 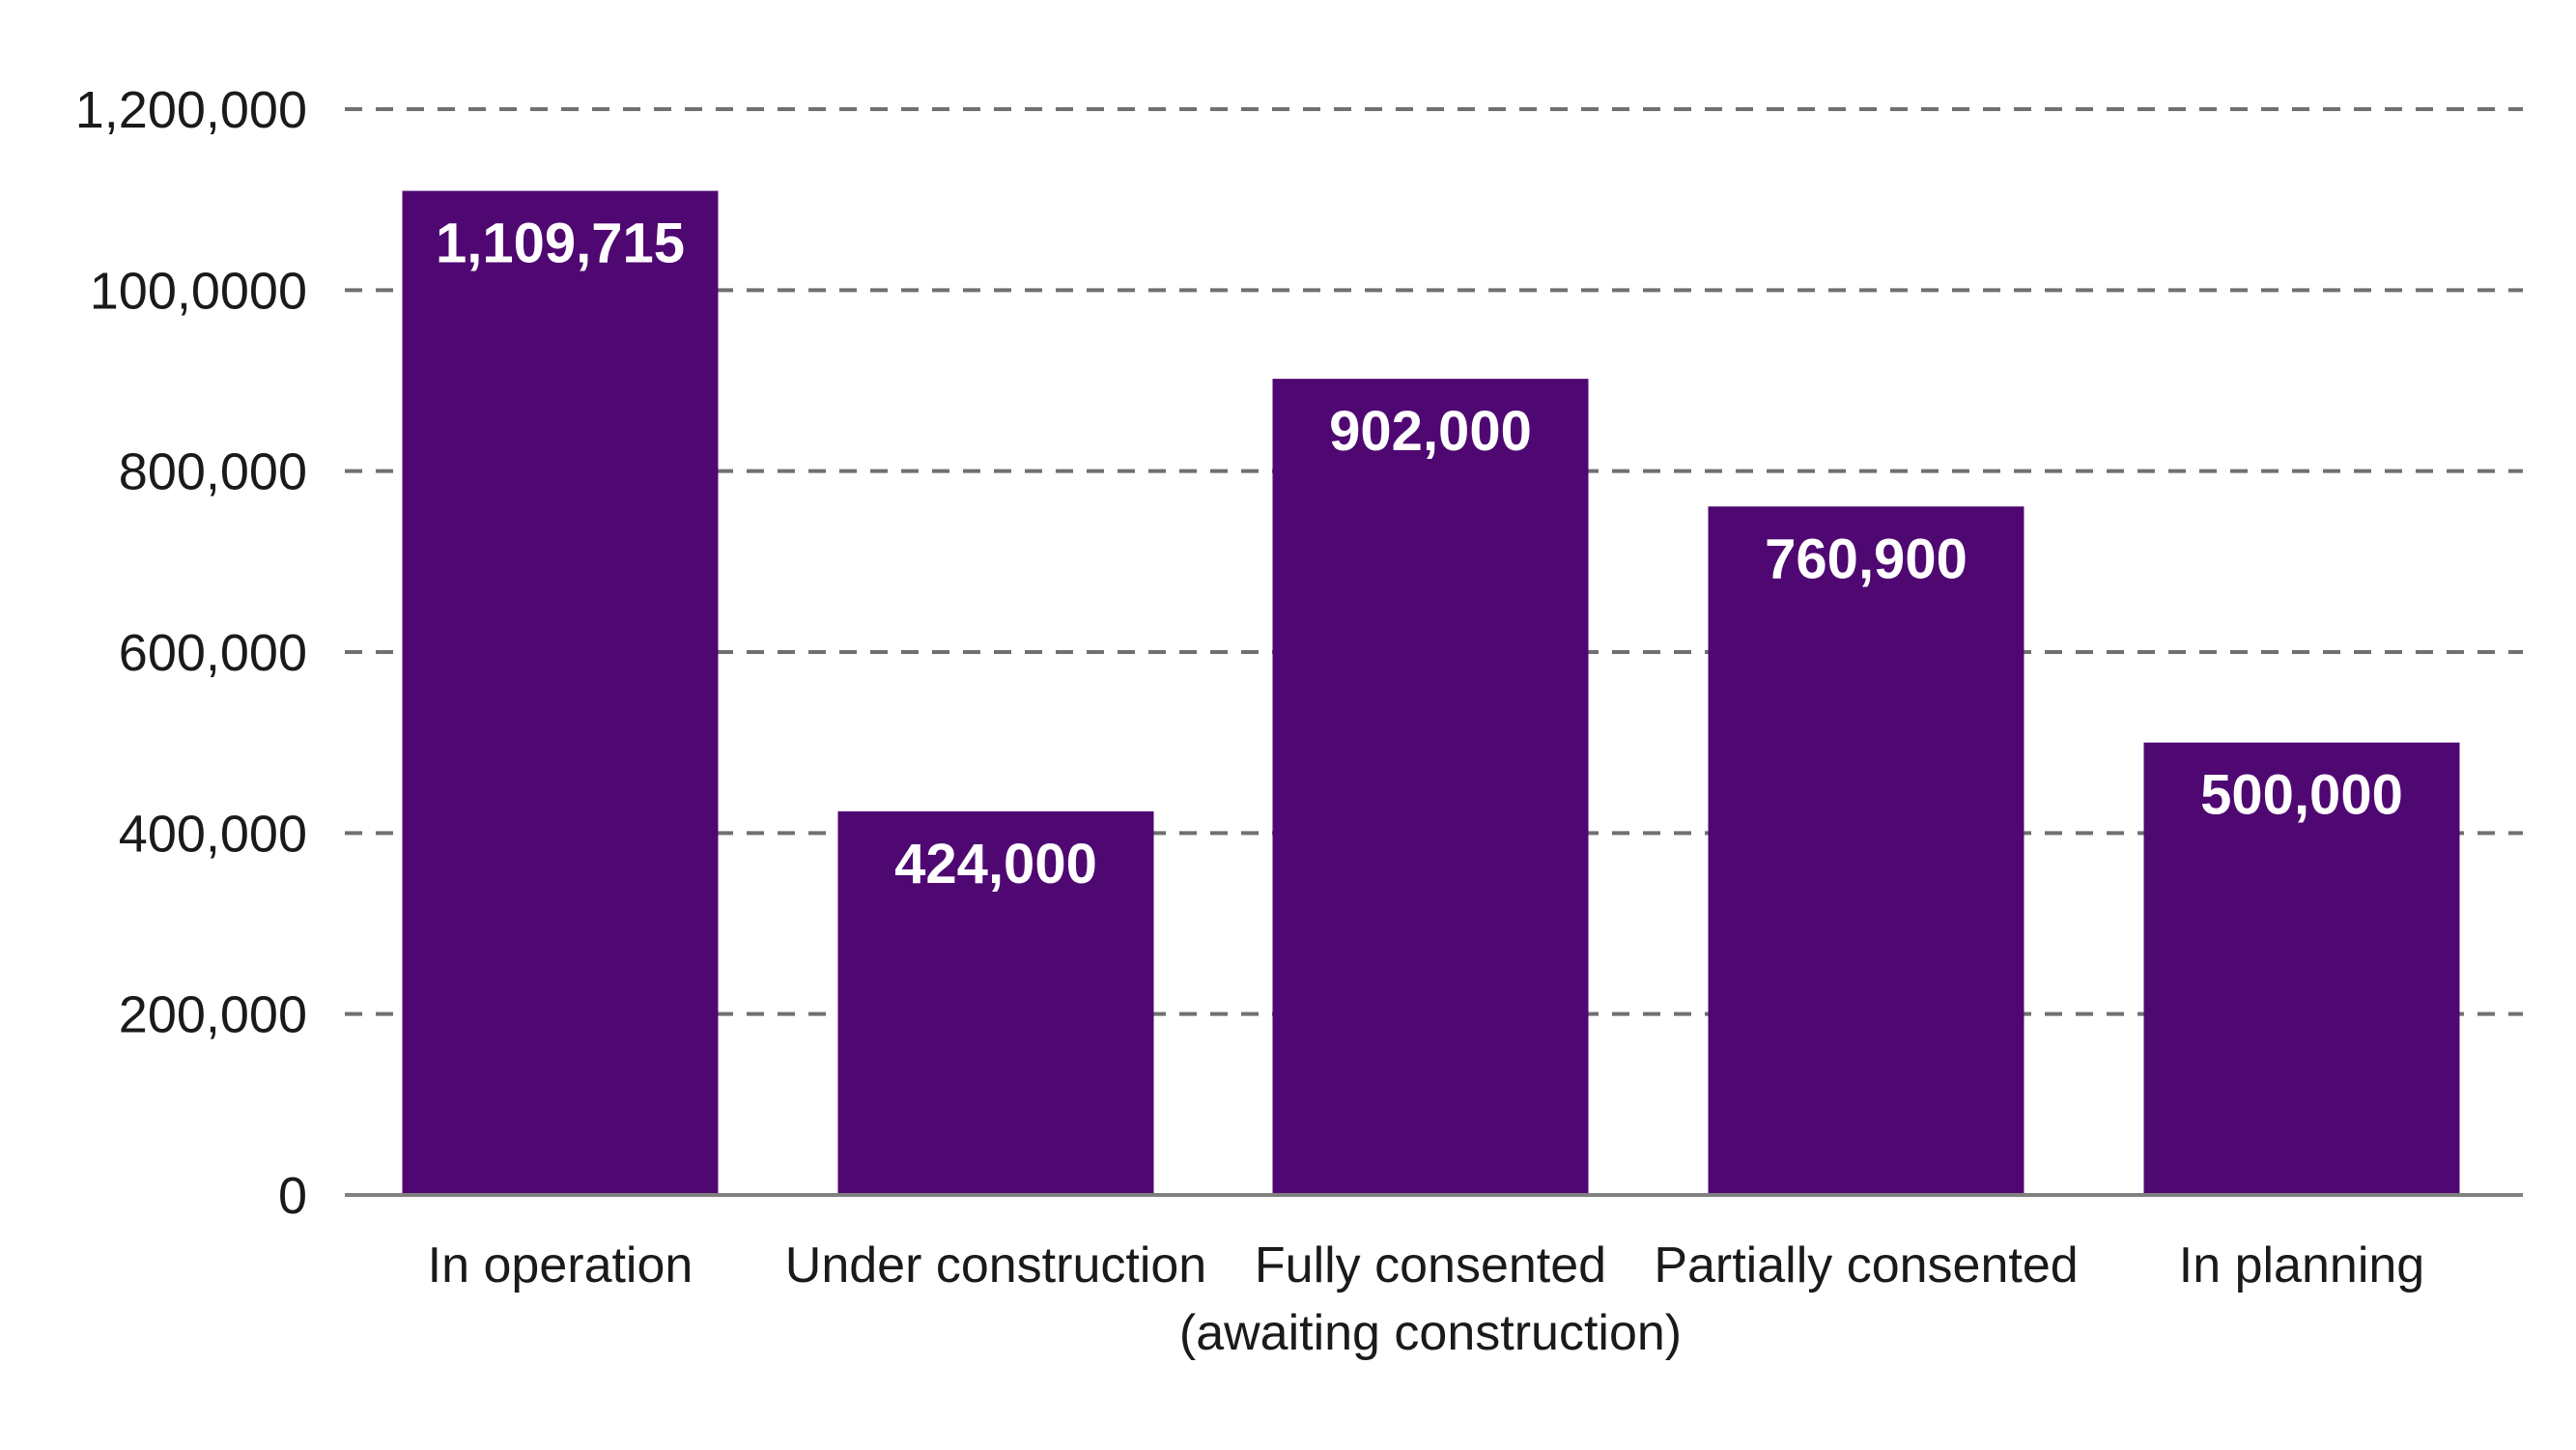 I want to click on y-tick-label-0: 0, so click(x=292, y=1196).